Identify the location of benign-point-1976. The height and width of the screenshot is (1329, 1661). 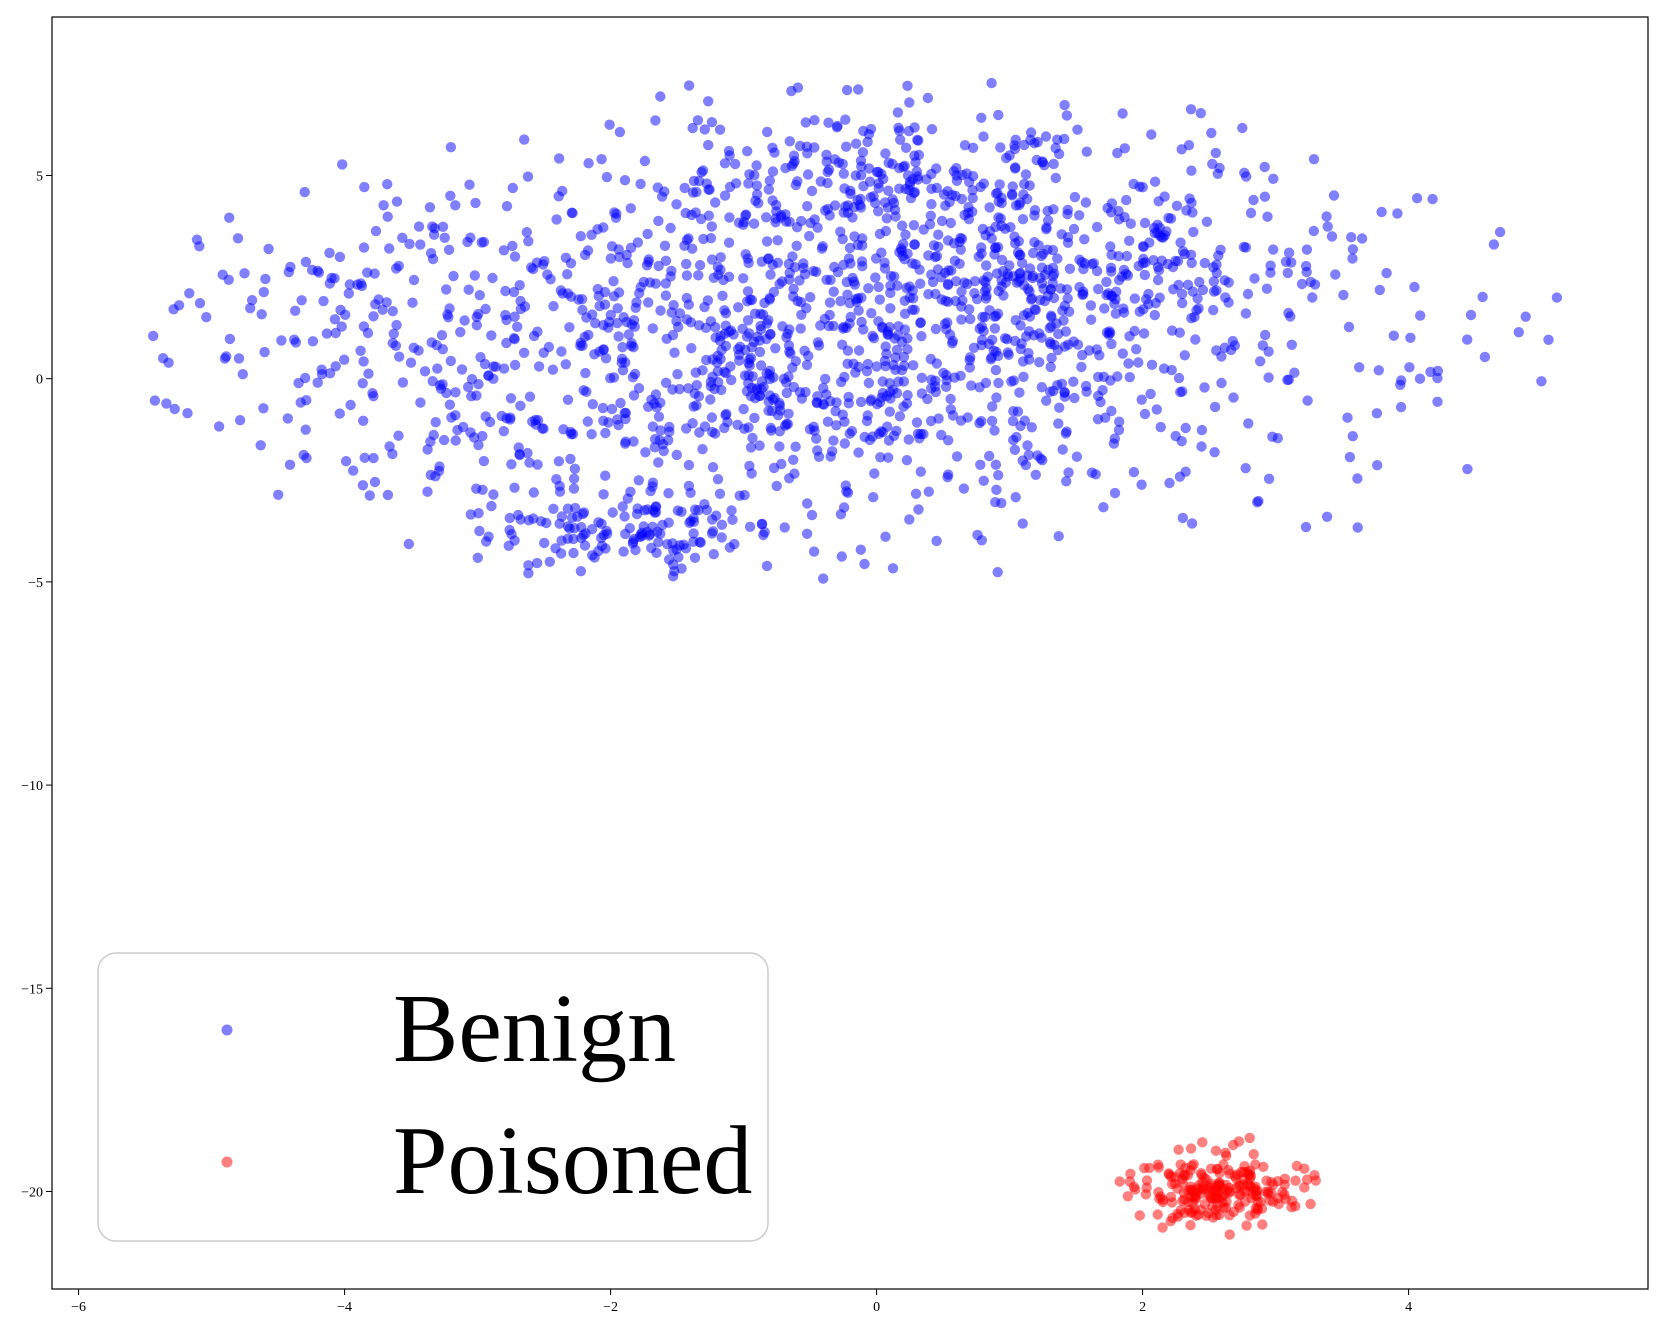
(278, 494).